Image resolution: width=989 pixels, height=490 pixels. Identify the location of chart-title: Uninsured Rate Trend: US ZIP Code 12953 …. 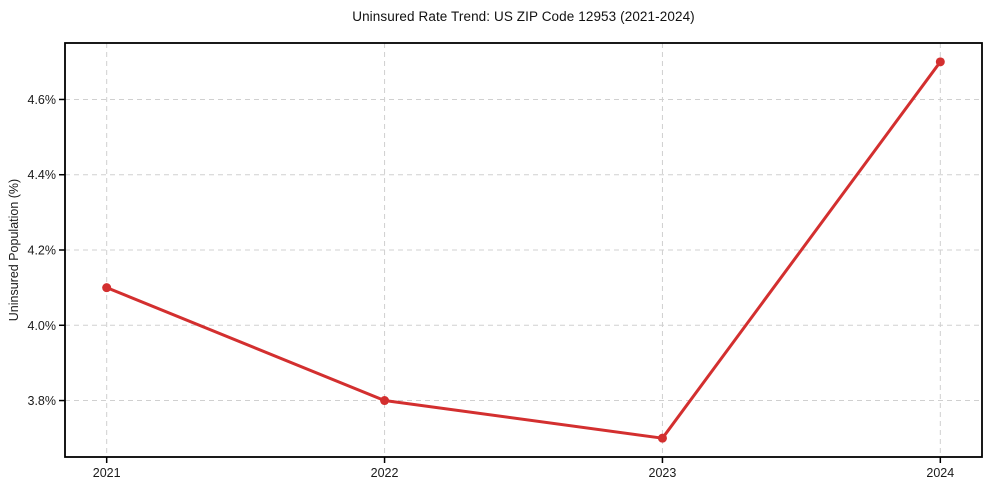
(523, 16).